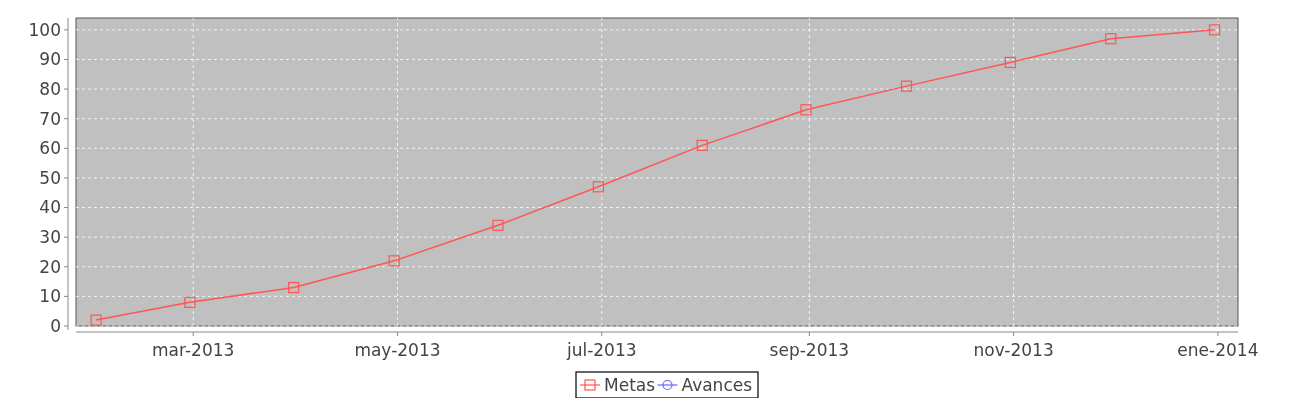  What do you see at coordinates (1218, 350) in the screenshot?
I see `x-tick-label: ene-2014` at bounding box center [1218, 350].